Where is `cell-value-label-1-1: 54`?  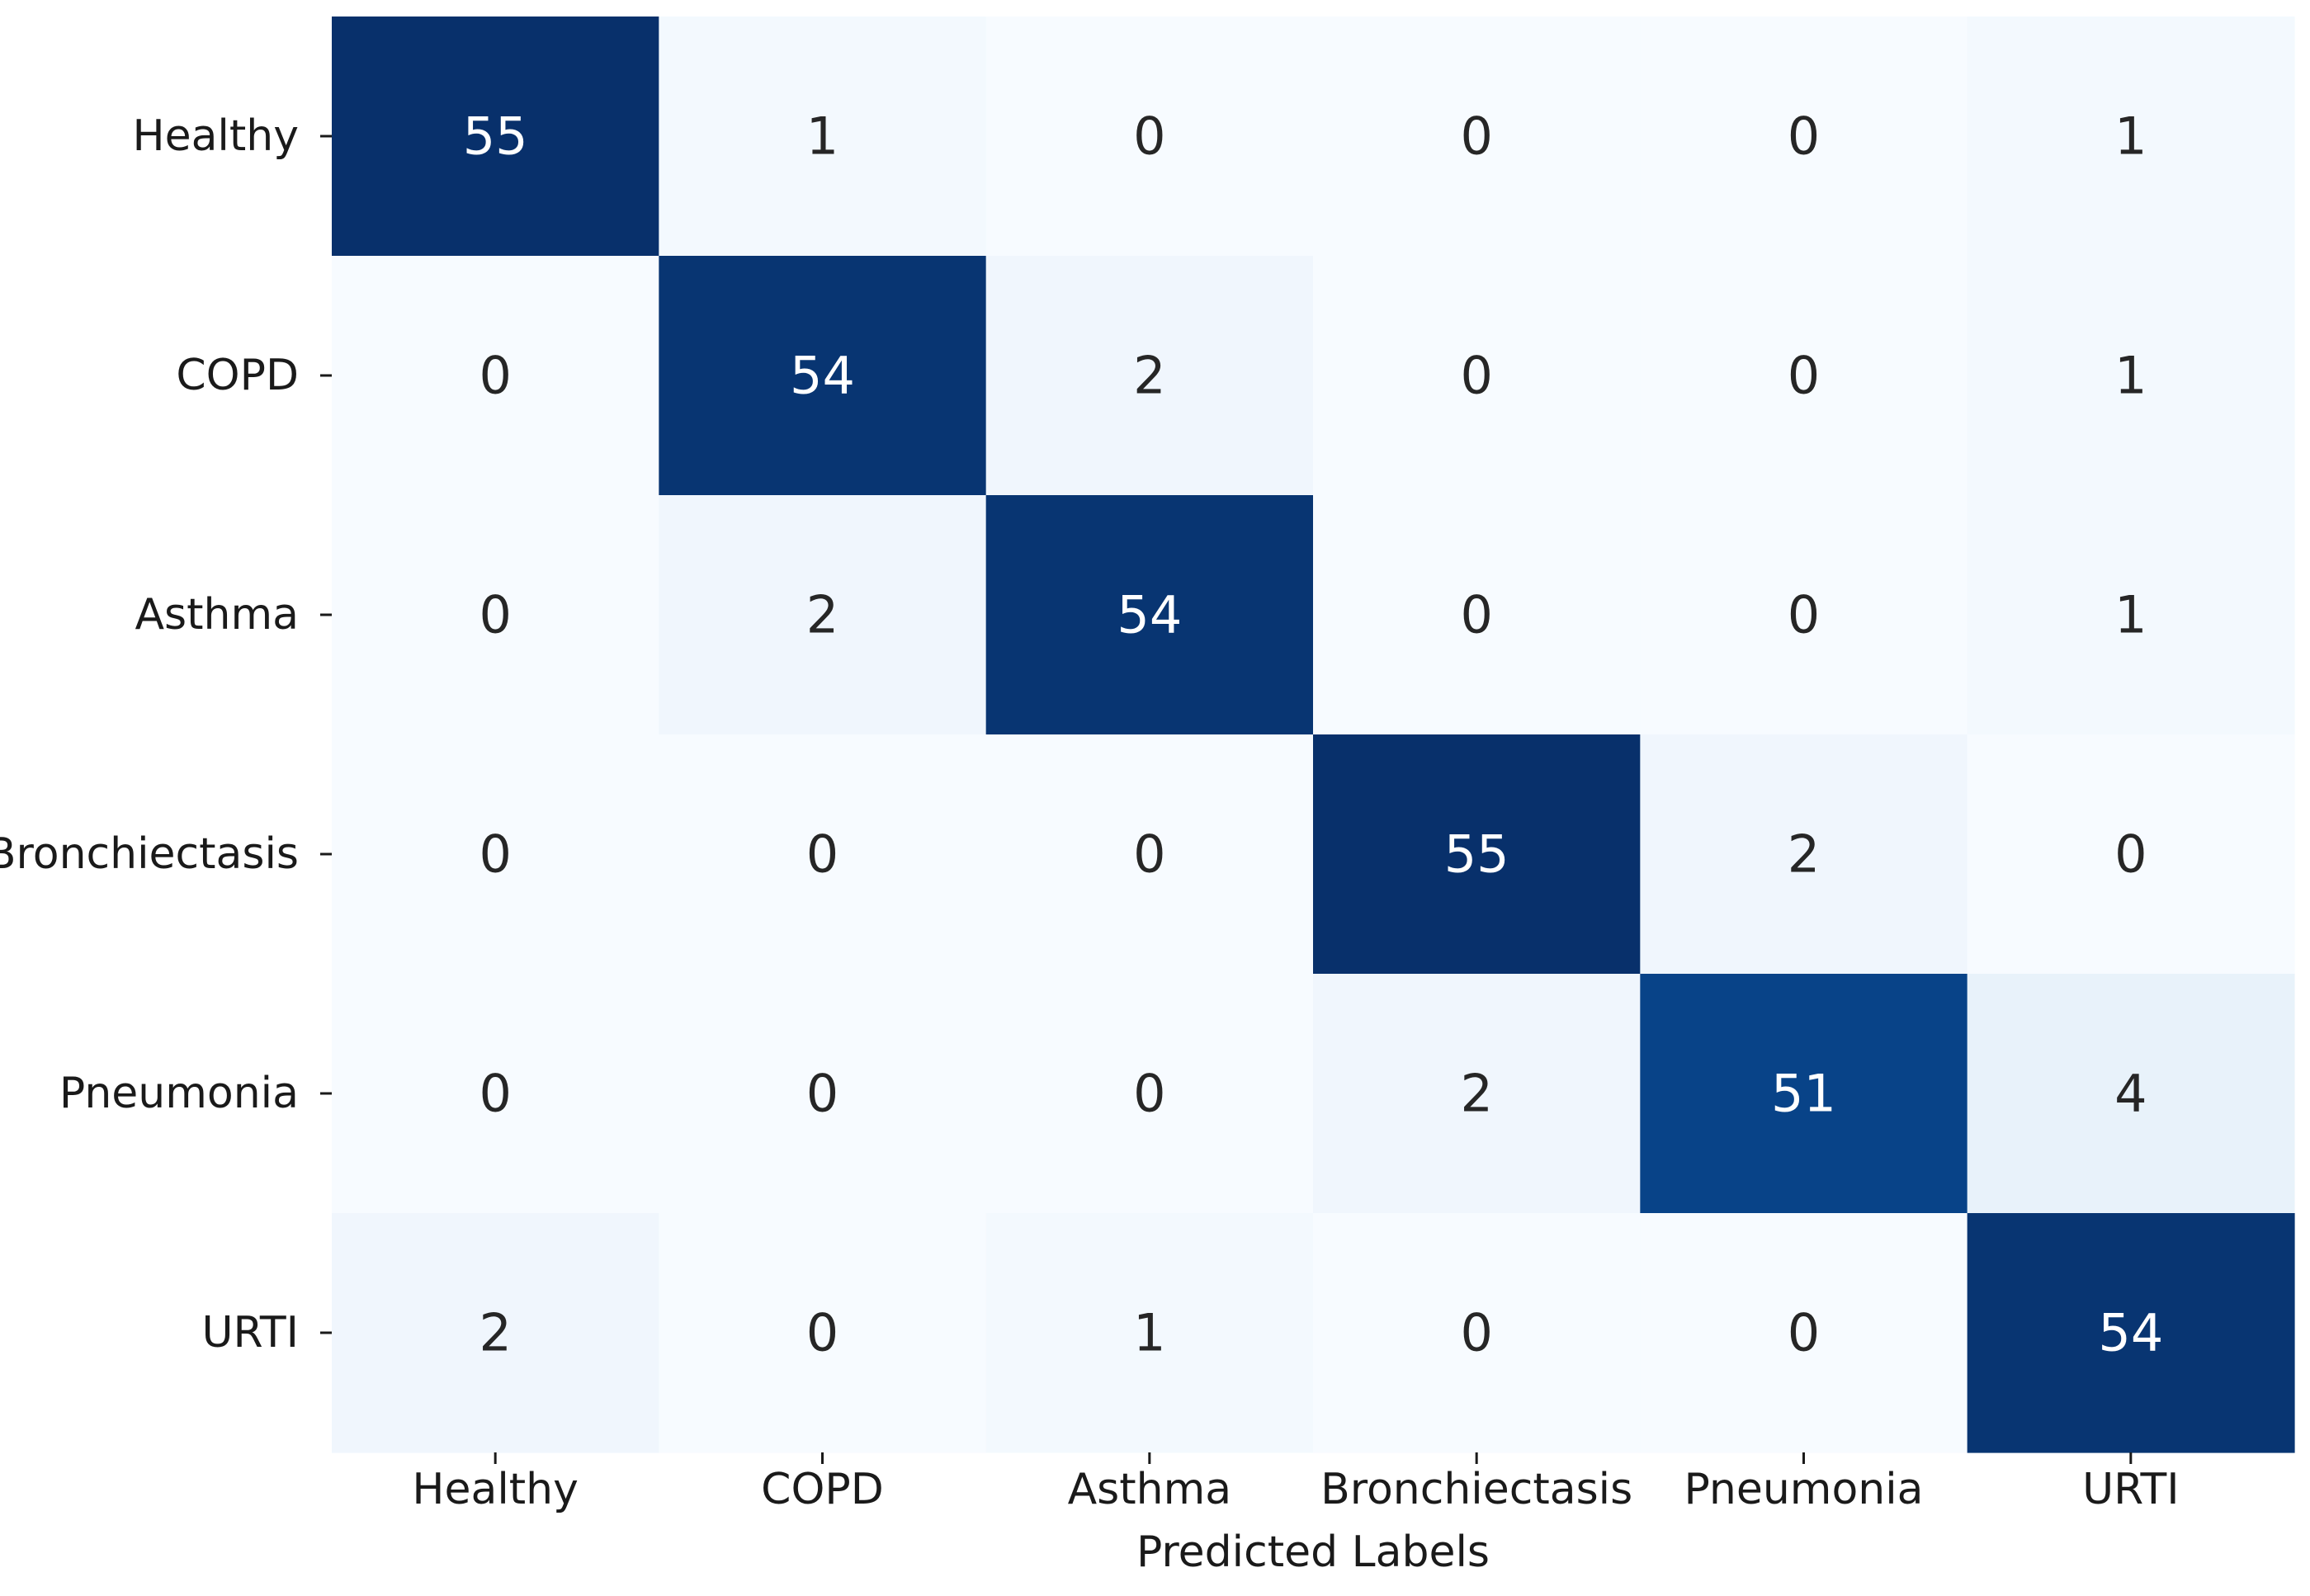
cell-value-label-1-1: 54 is located at coordinates (822, 376).